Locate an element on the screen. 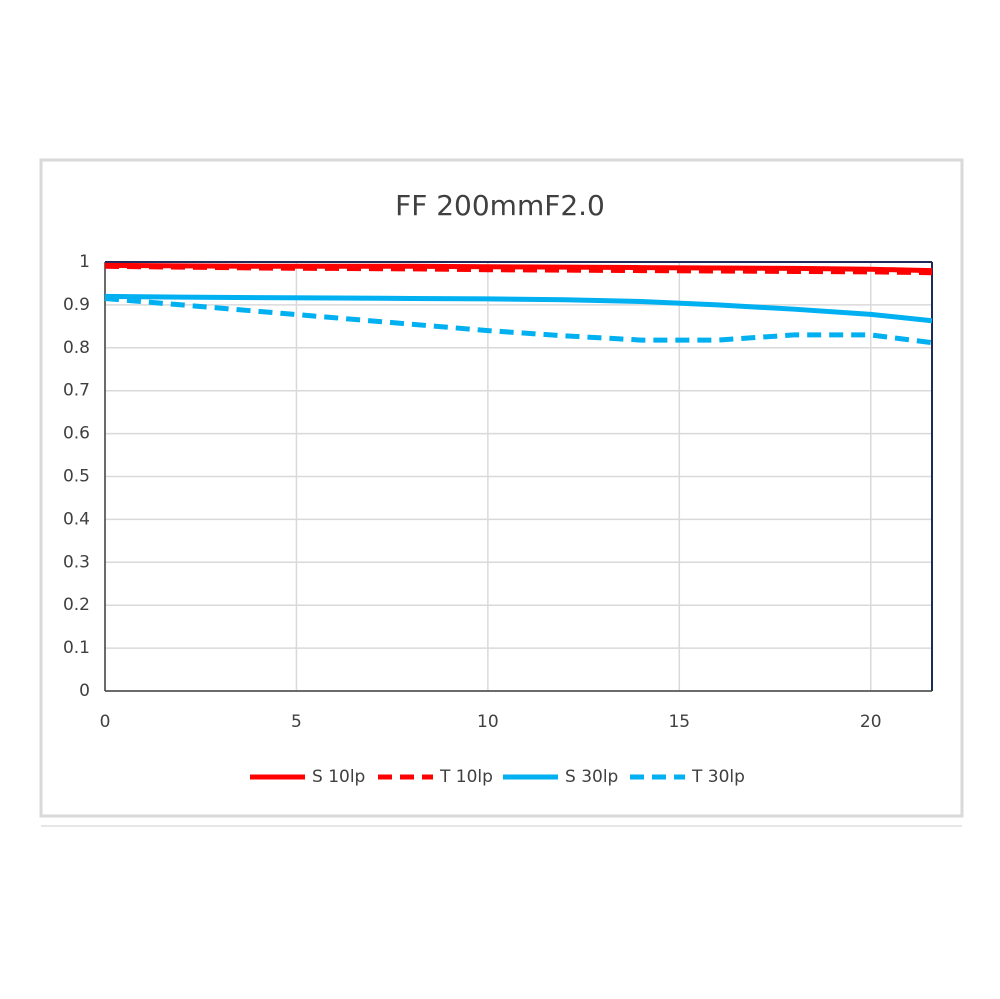 The width and height of the screenshot is (1000, 999). legend-label: T 10lp is located at coordinates (466, 777).